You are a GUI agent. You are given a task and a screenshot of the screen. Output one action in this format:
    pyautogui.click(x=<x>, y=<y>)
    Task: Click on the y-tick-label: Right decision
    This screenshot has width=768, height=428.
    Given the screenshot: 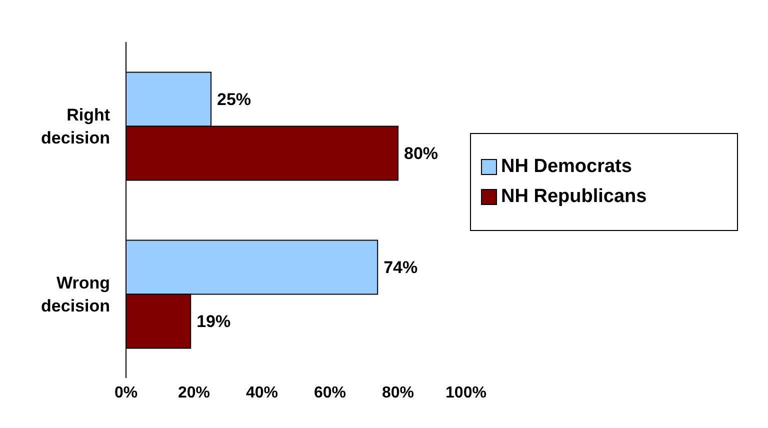 What is the action you would take?
    pyautogui.click(x=75, y=127)
    